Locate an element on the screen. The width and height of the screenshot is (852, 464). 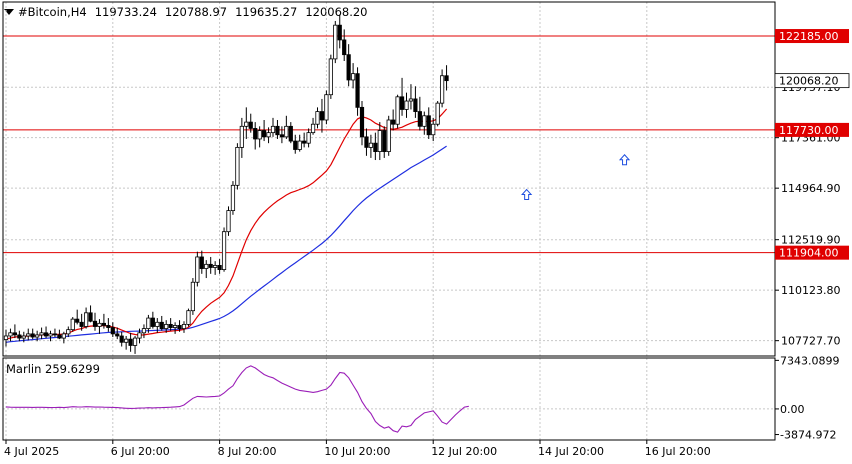
oscillator-line is located at coordinates (237, 399).